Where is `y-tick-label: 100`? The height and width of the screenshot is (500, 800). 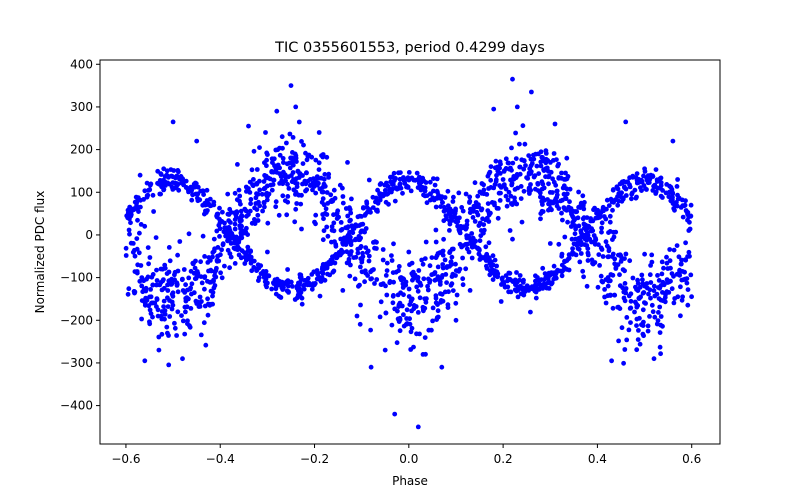
y-tick-label: 100 is located at coordinates (81, 192).